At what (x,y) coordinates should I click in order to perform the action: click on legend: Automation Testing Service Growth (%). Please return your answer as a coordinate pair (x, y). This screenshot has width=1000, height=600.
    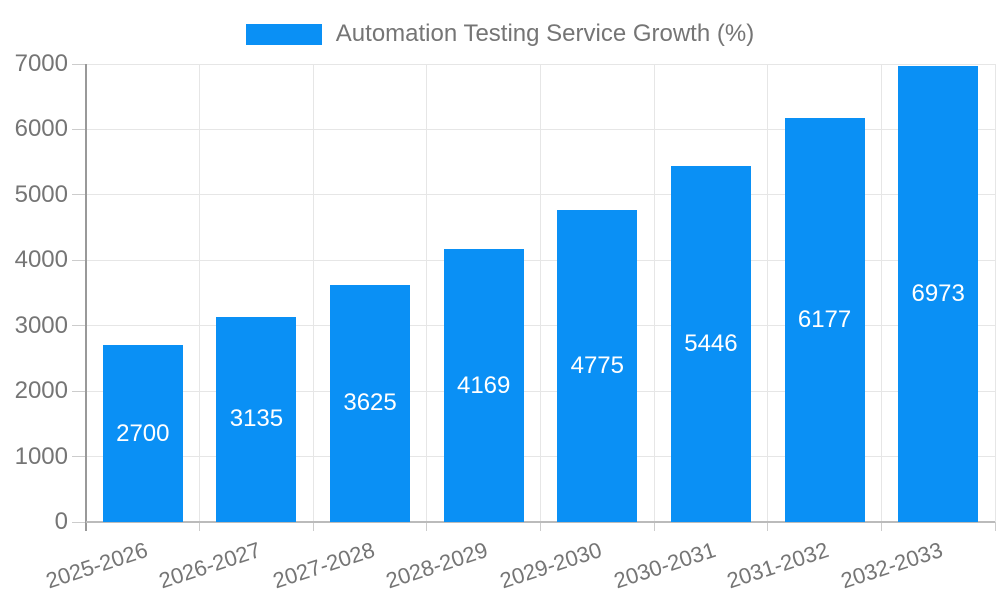
    Looking at the image, I should click on (500, 34).